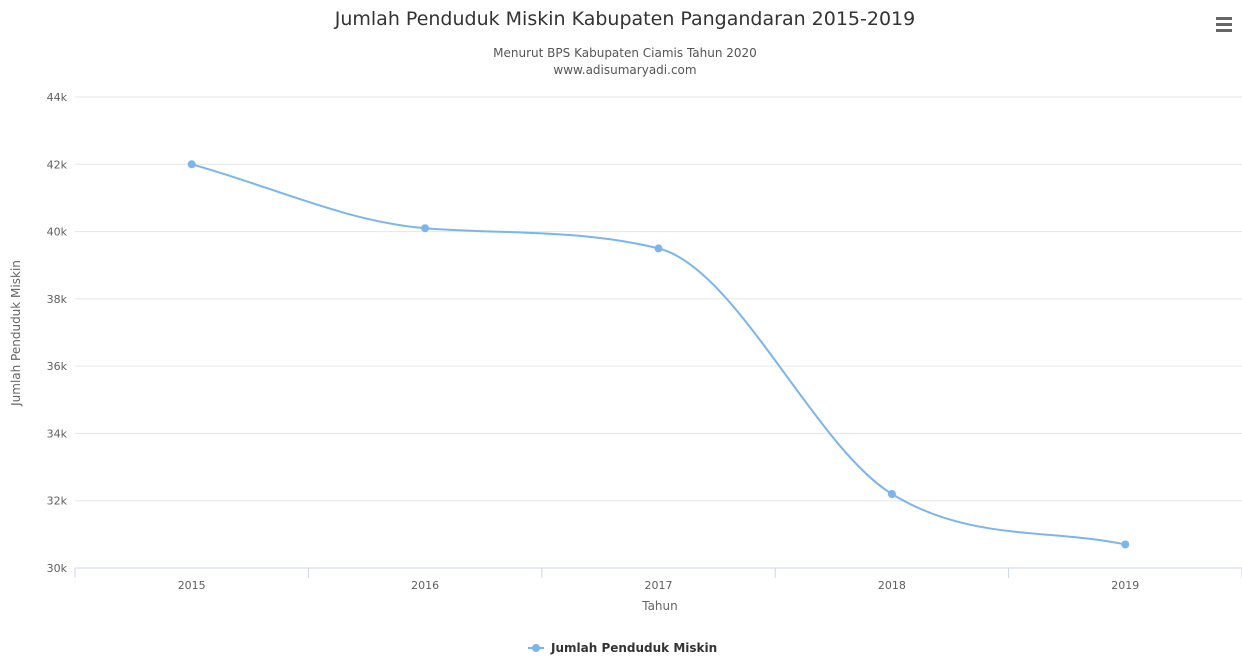  Describe the element at coordinates (57, 232) in the screenshot. I see `y-tick-label: 40k` at that location.